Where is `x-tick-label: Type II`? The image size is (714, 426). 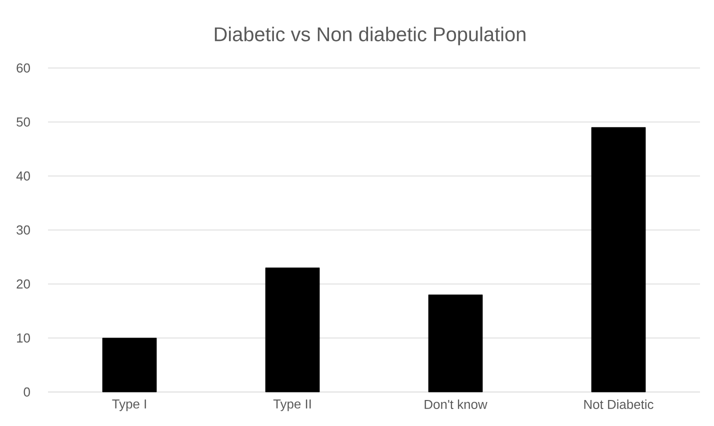
x-tick-label: Type II is located at coordinates (292, 406).